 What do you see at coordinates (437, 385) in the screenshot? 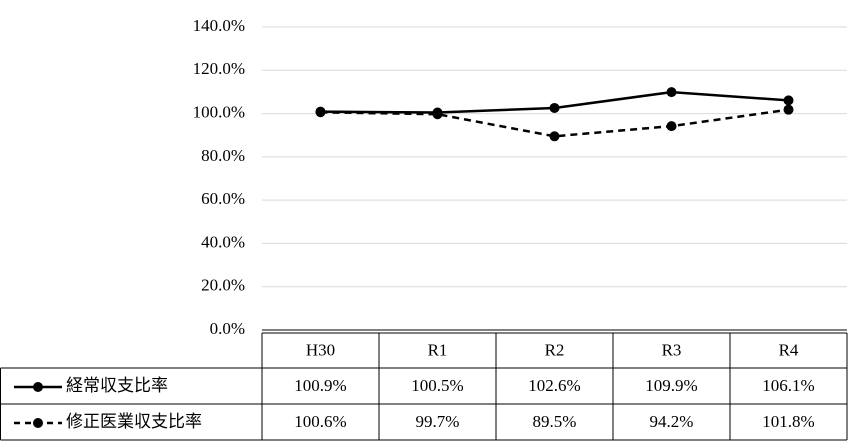
I see `table-value: 100.5%` at bounding box center [437, 385].